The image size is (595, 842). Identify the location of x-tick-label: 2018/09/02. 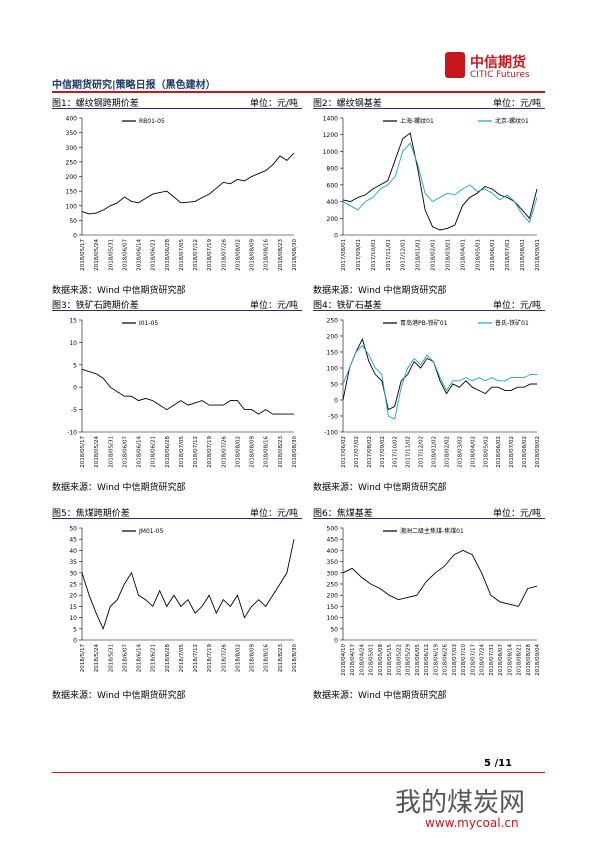
(538, 452).